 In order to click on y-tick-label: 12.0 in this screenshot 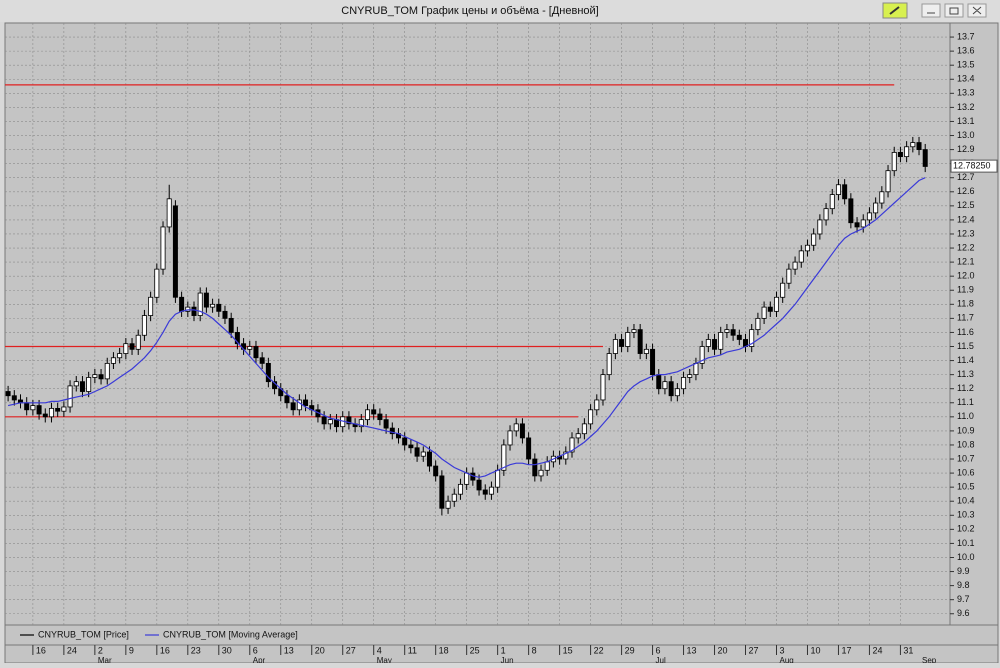, I will do `click(966, 276)`.